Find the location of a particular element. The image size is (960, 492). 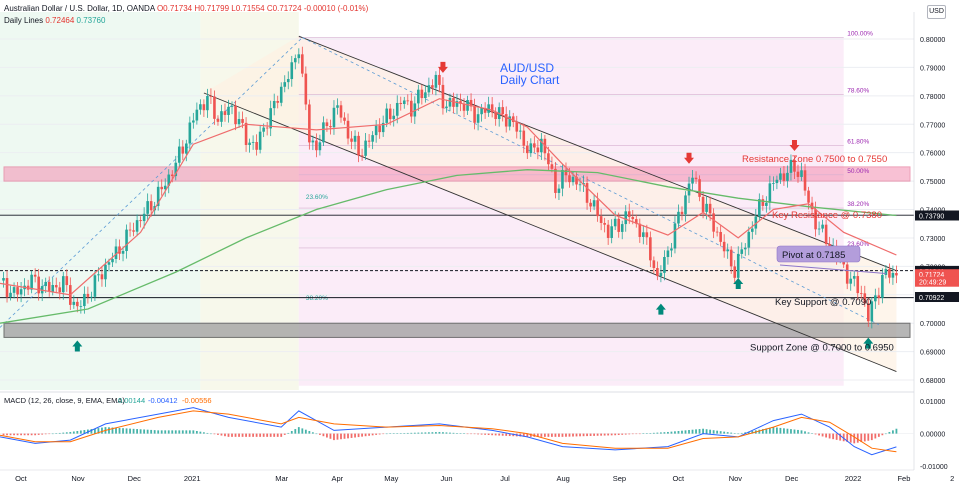

time-tick-label: 2 is located at coordinates (952, 478).